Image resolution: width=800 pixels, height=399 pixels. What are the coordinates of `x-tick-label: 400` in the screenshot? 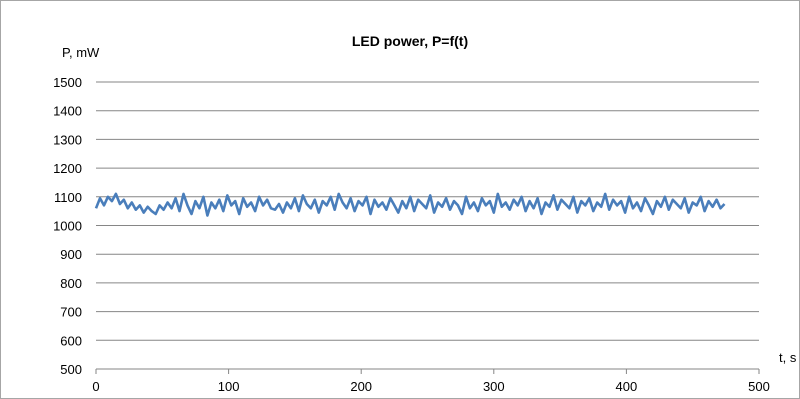 It's located at (627, 386).